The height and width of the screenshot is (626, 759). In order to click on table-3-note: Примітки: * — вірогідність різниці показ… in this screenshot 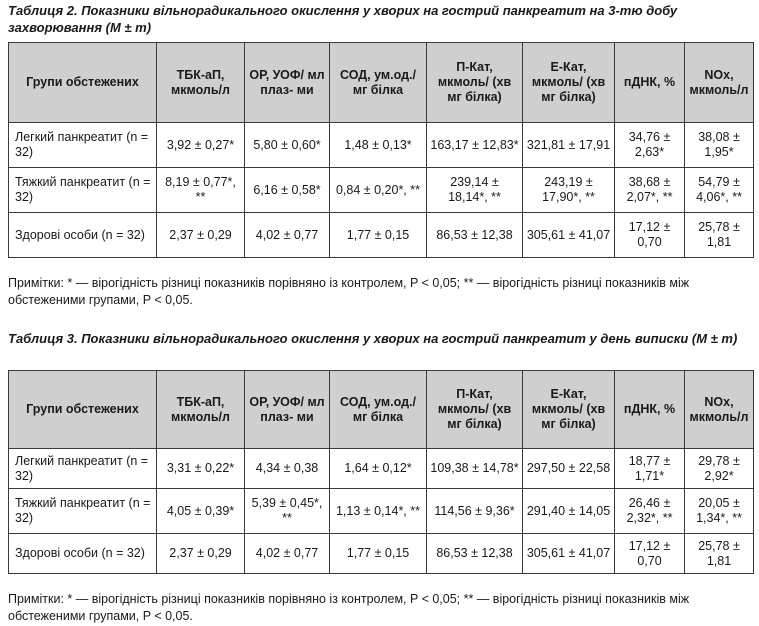, I will do `click(349, 607)`.